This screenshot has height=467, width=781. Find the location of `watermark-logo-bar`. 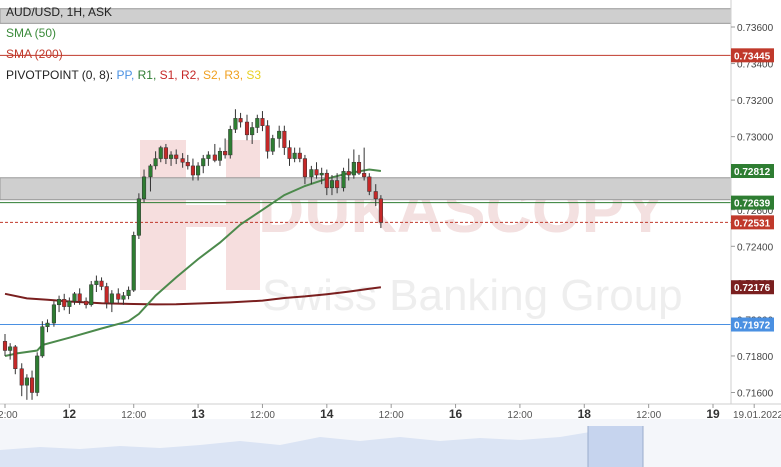

watermark-logo-bar is located at coordinates (206, 216).